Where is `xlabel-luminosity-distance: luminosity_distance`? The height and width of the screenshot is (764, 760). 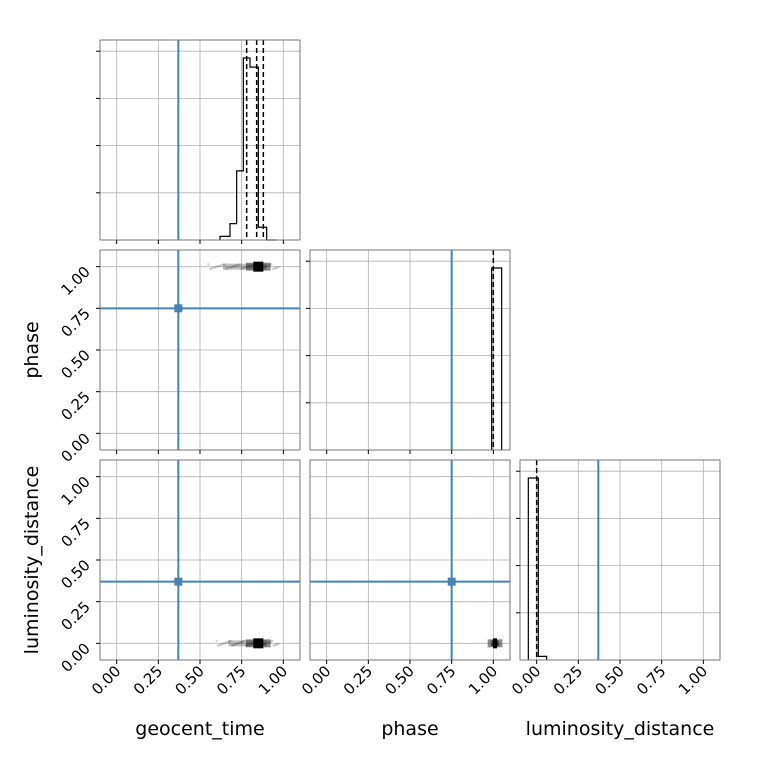
xlabel-luminosity-distance: luminosity_distance is located at coordinates (620, 729).